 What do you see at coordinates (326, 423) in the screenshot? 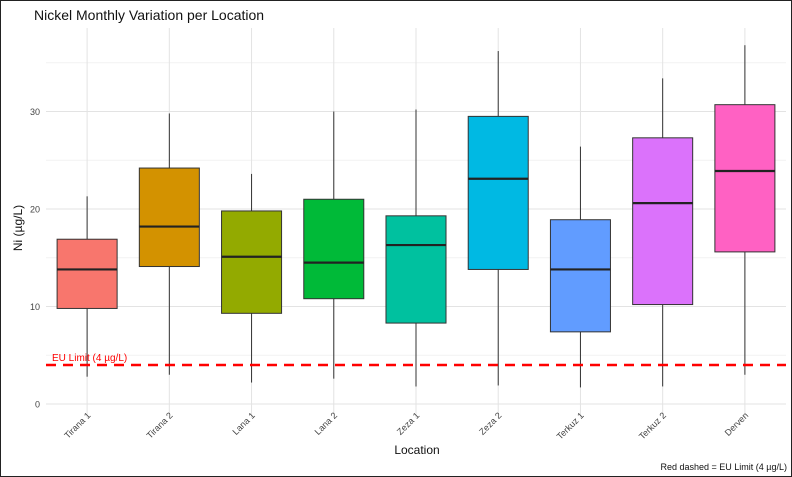
I see `x-tick-label: Lana 2` at bounding box center [326, 423].